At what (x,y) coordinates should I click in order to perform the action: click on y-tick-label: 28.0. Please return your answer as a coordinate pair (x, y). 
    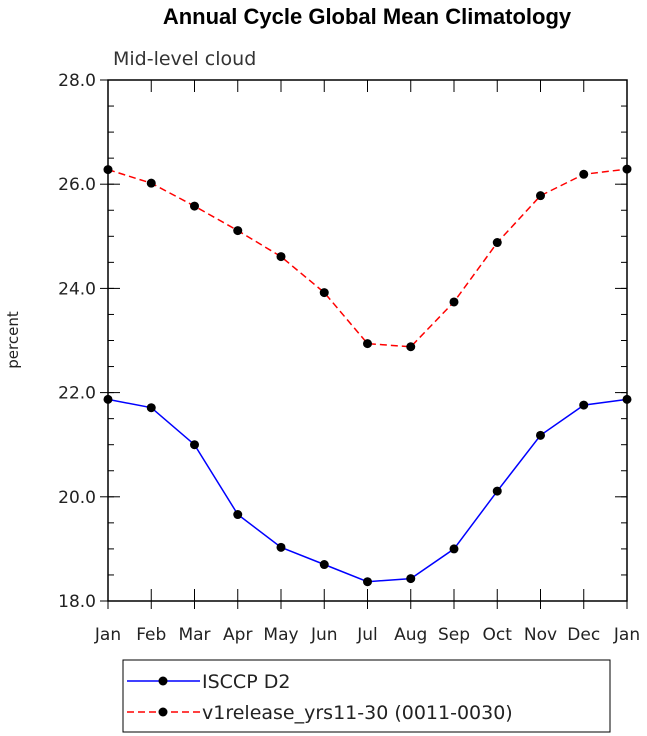
    Looking at the image, I should click on (77, 81).